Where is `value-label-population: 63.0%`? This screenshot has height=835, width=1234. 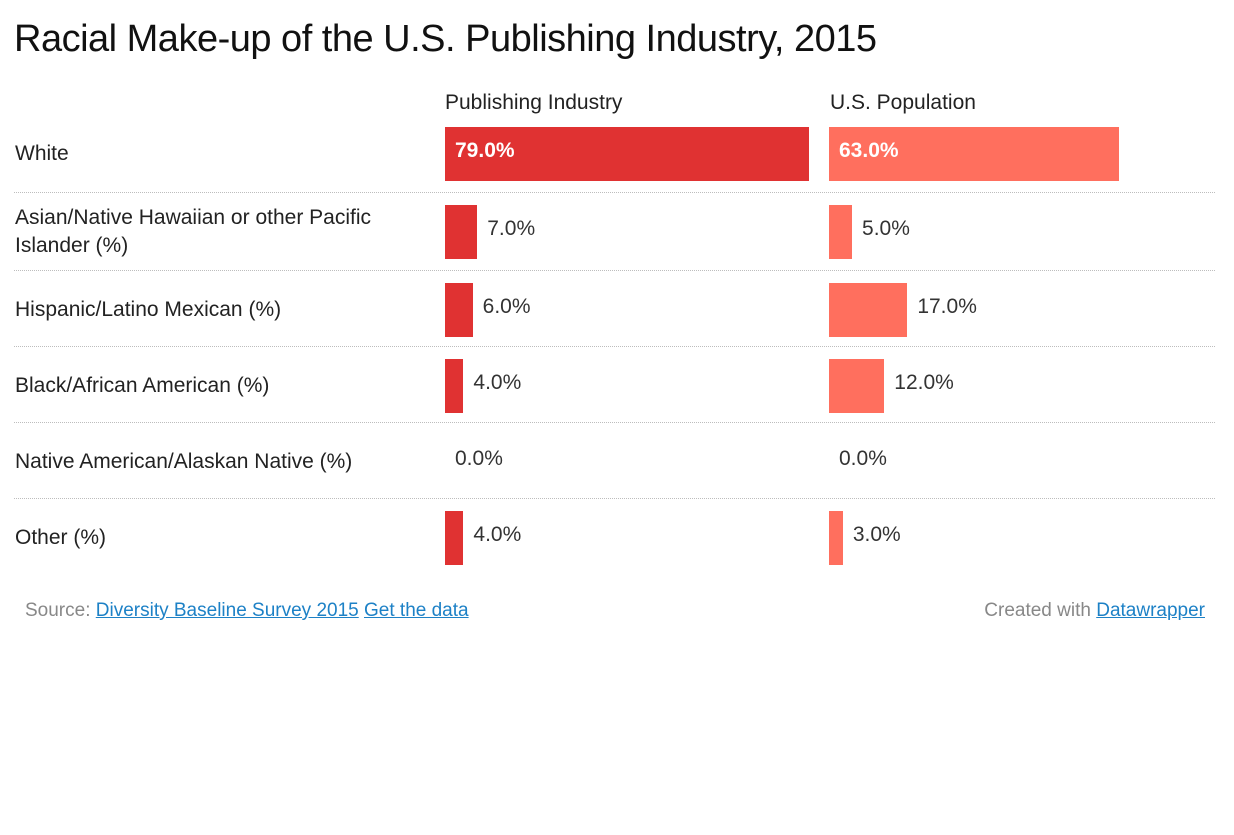
value-label-population: 63.0% is located at coordinates (869, 150).